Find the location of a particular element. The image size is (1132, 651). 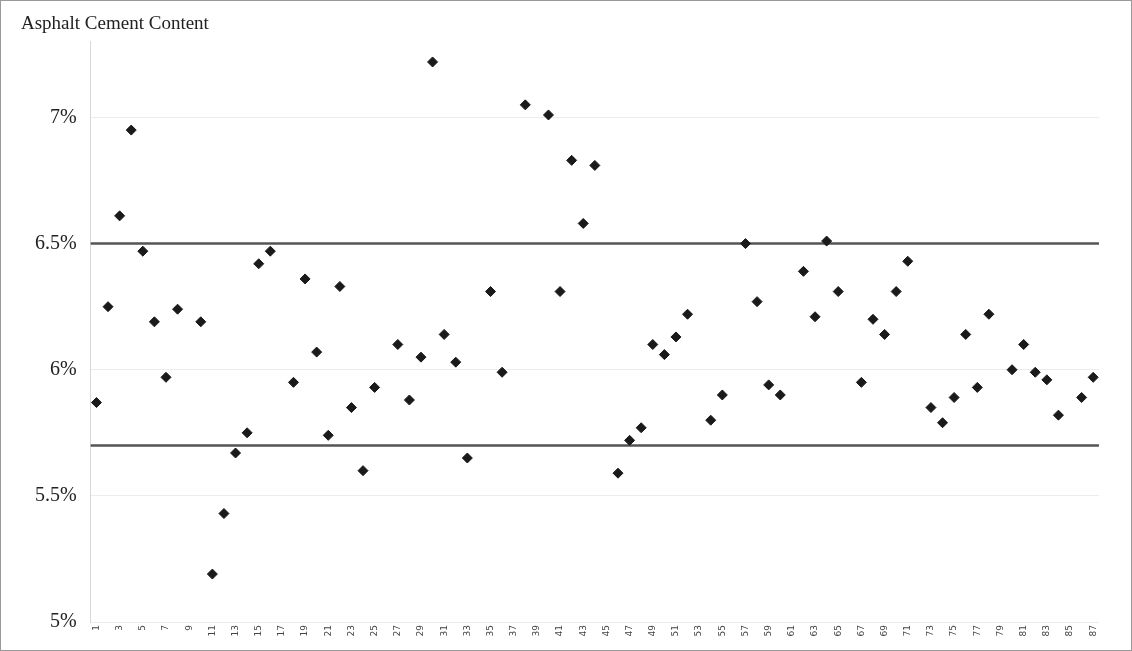

x-tick-label: 25 is located at coordinates (373, 631).